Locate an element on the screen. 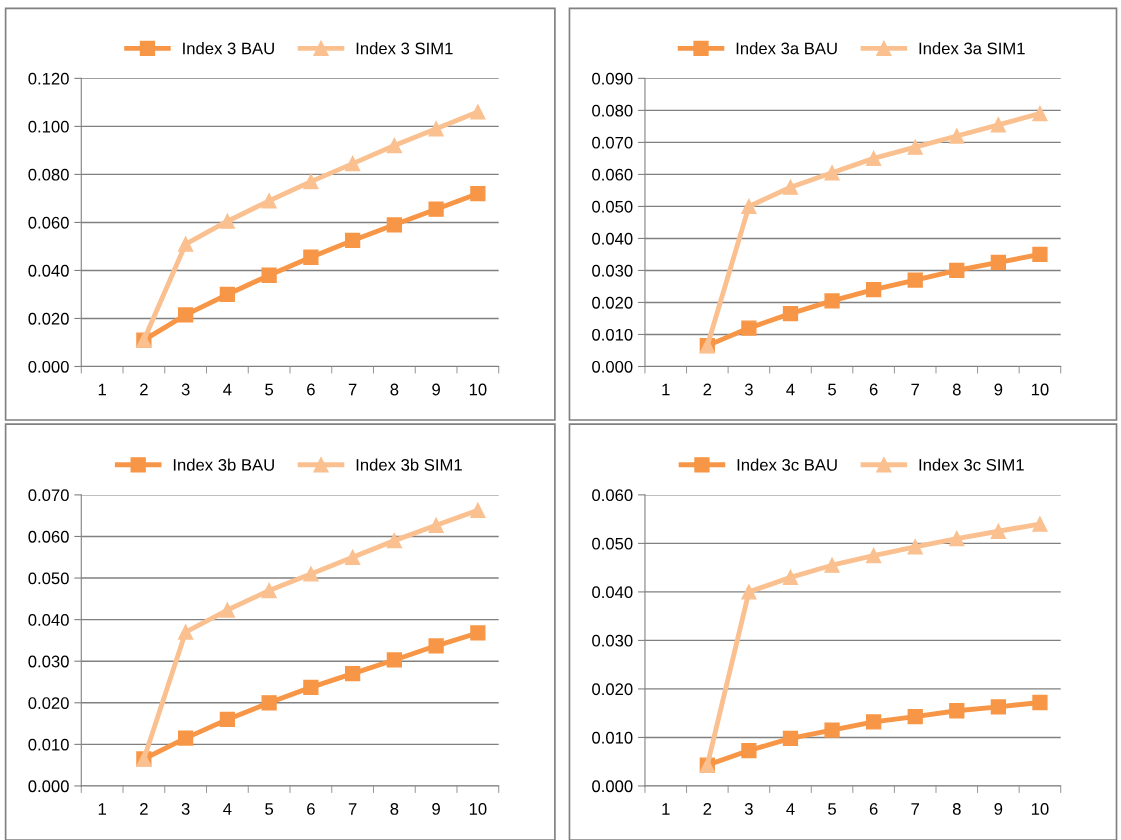  legend-label: Index 3b BAU is located at coordinates (223, 464).